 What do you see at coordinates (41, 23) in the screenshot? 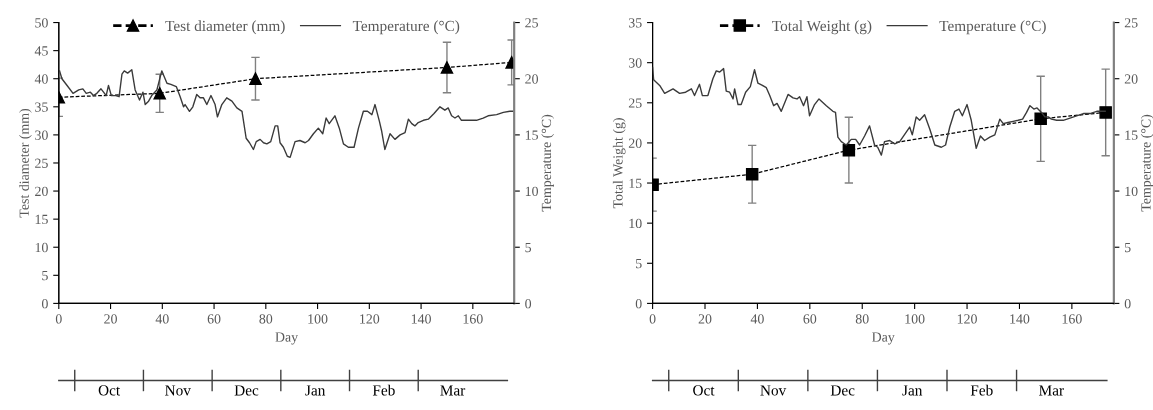
I see `y-tick-label: 50` at bounding box center [41, 23].